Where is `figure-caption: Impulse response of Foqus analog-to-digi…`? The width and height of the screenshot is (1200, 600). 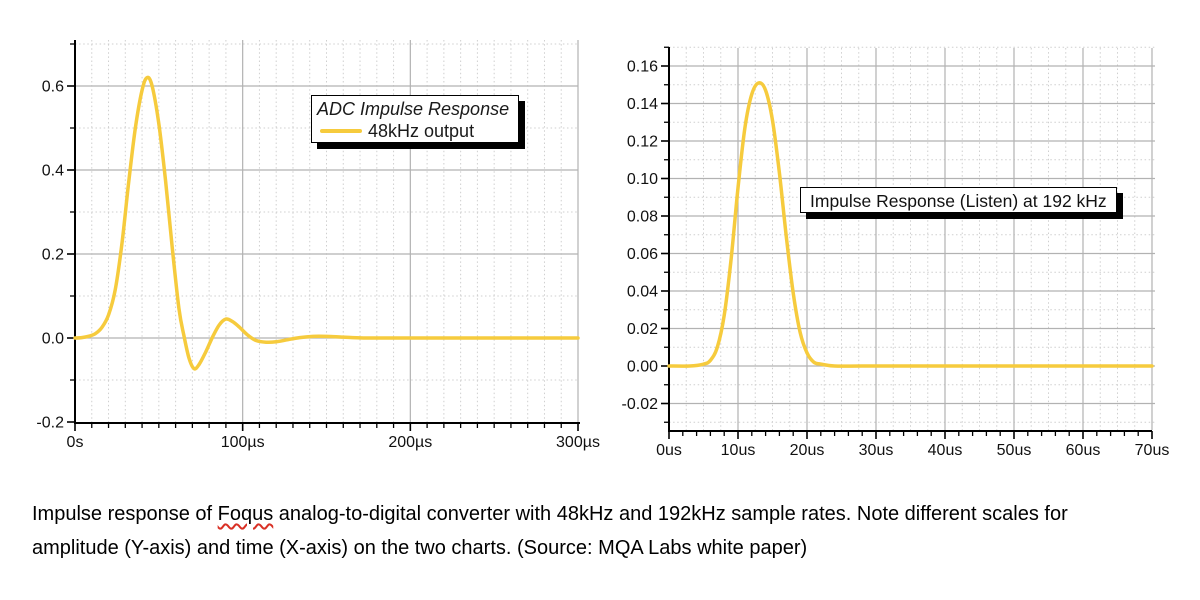 figure-caption: Impulse response of Foqus analog-to-digi… is located at coordinates (604, 531).